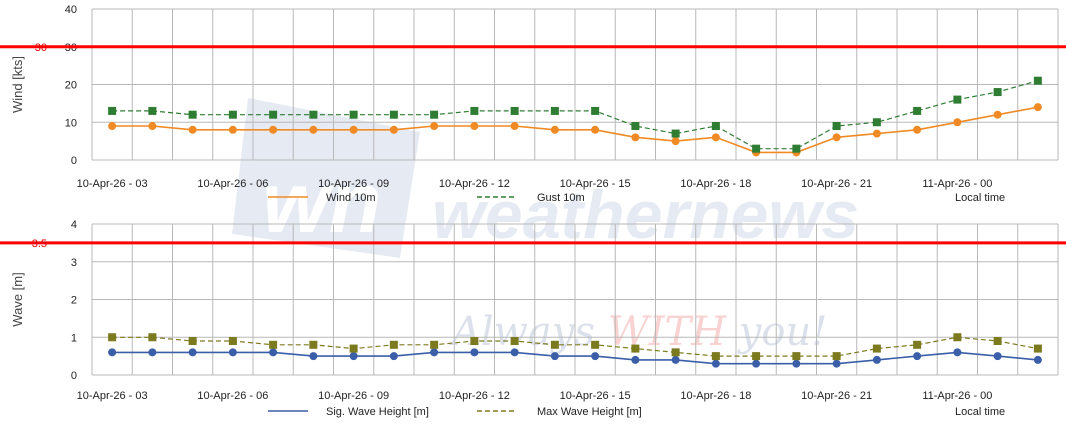 The height and width of the screenshot is (433, 1066). I want to click on wave-x-tick-label: 10-Apr-26 - 09, so click(353, 396).